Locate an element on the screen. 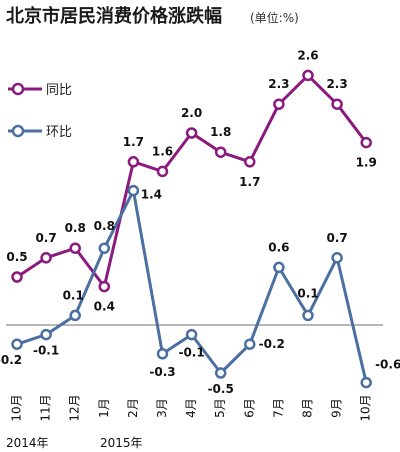  x-tick-label-11: 9月 is located at coordinates (337, 408).